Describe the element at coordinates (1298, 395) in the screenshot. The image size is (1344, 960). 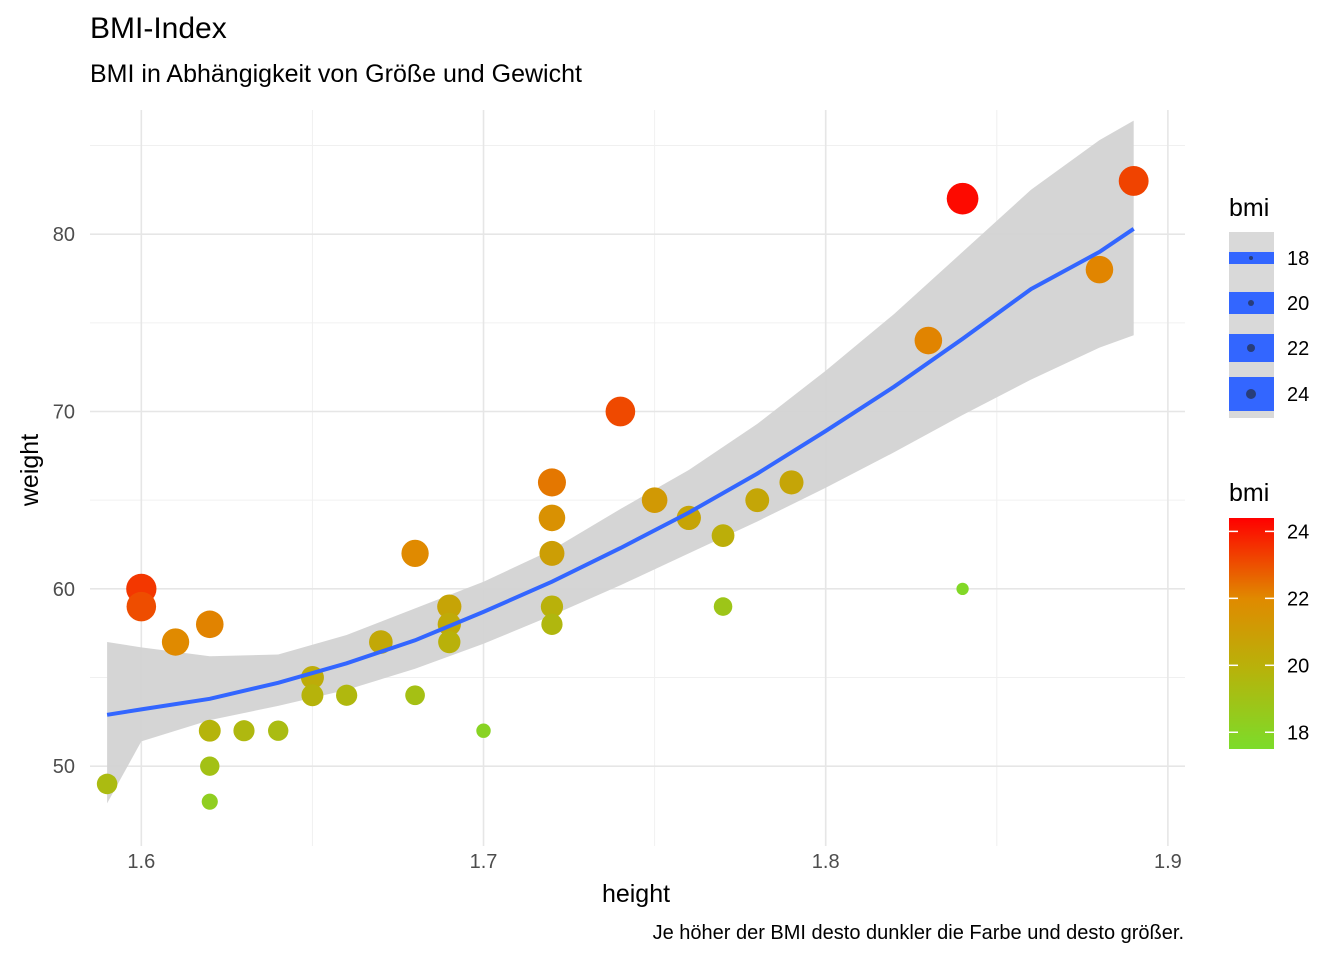
I see `size-legend-label: 24` at that location.